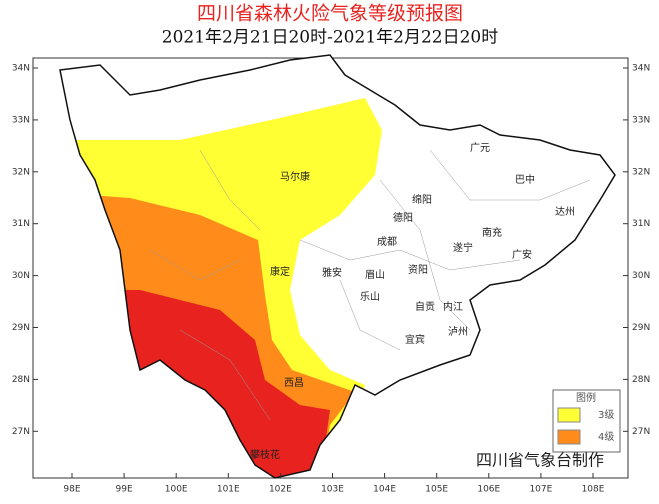 The image size is (659, 504). Describe the element at coordinates (280, 271) in the screenshot. I see `city-label: 康定` at that location.